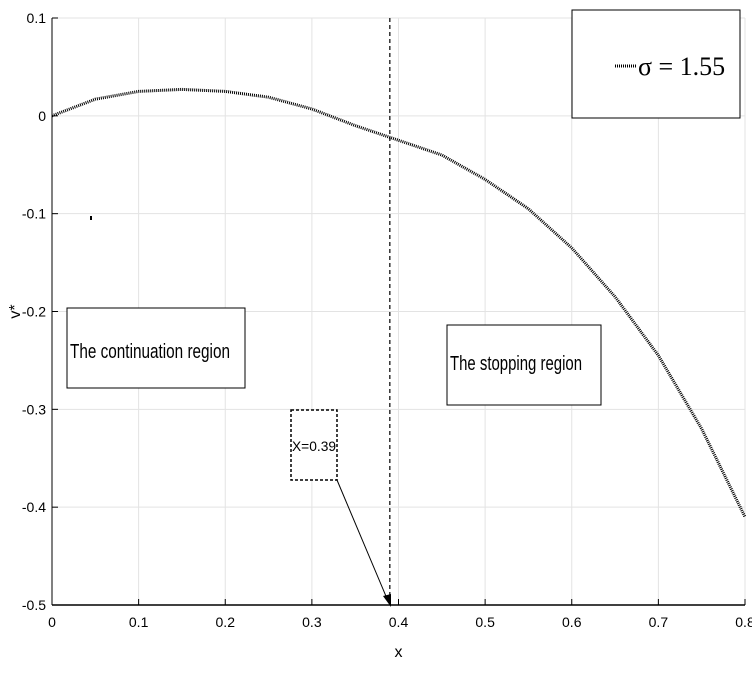 The width and height of the screenshot is (752, 682). What do you see at coordinates (15, 311) in the screenshot?
I see `y-axis-label: v*` at bounding box center [15, 311].